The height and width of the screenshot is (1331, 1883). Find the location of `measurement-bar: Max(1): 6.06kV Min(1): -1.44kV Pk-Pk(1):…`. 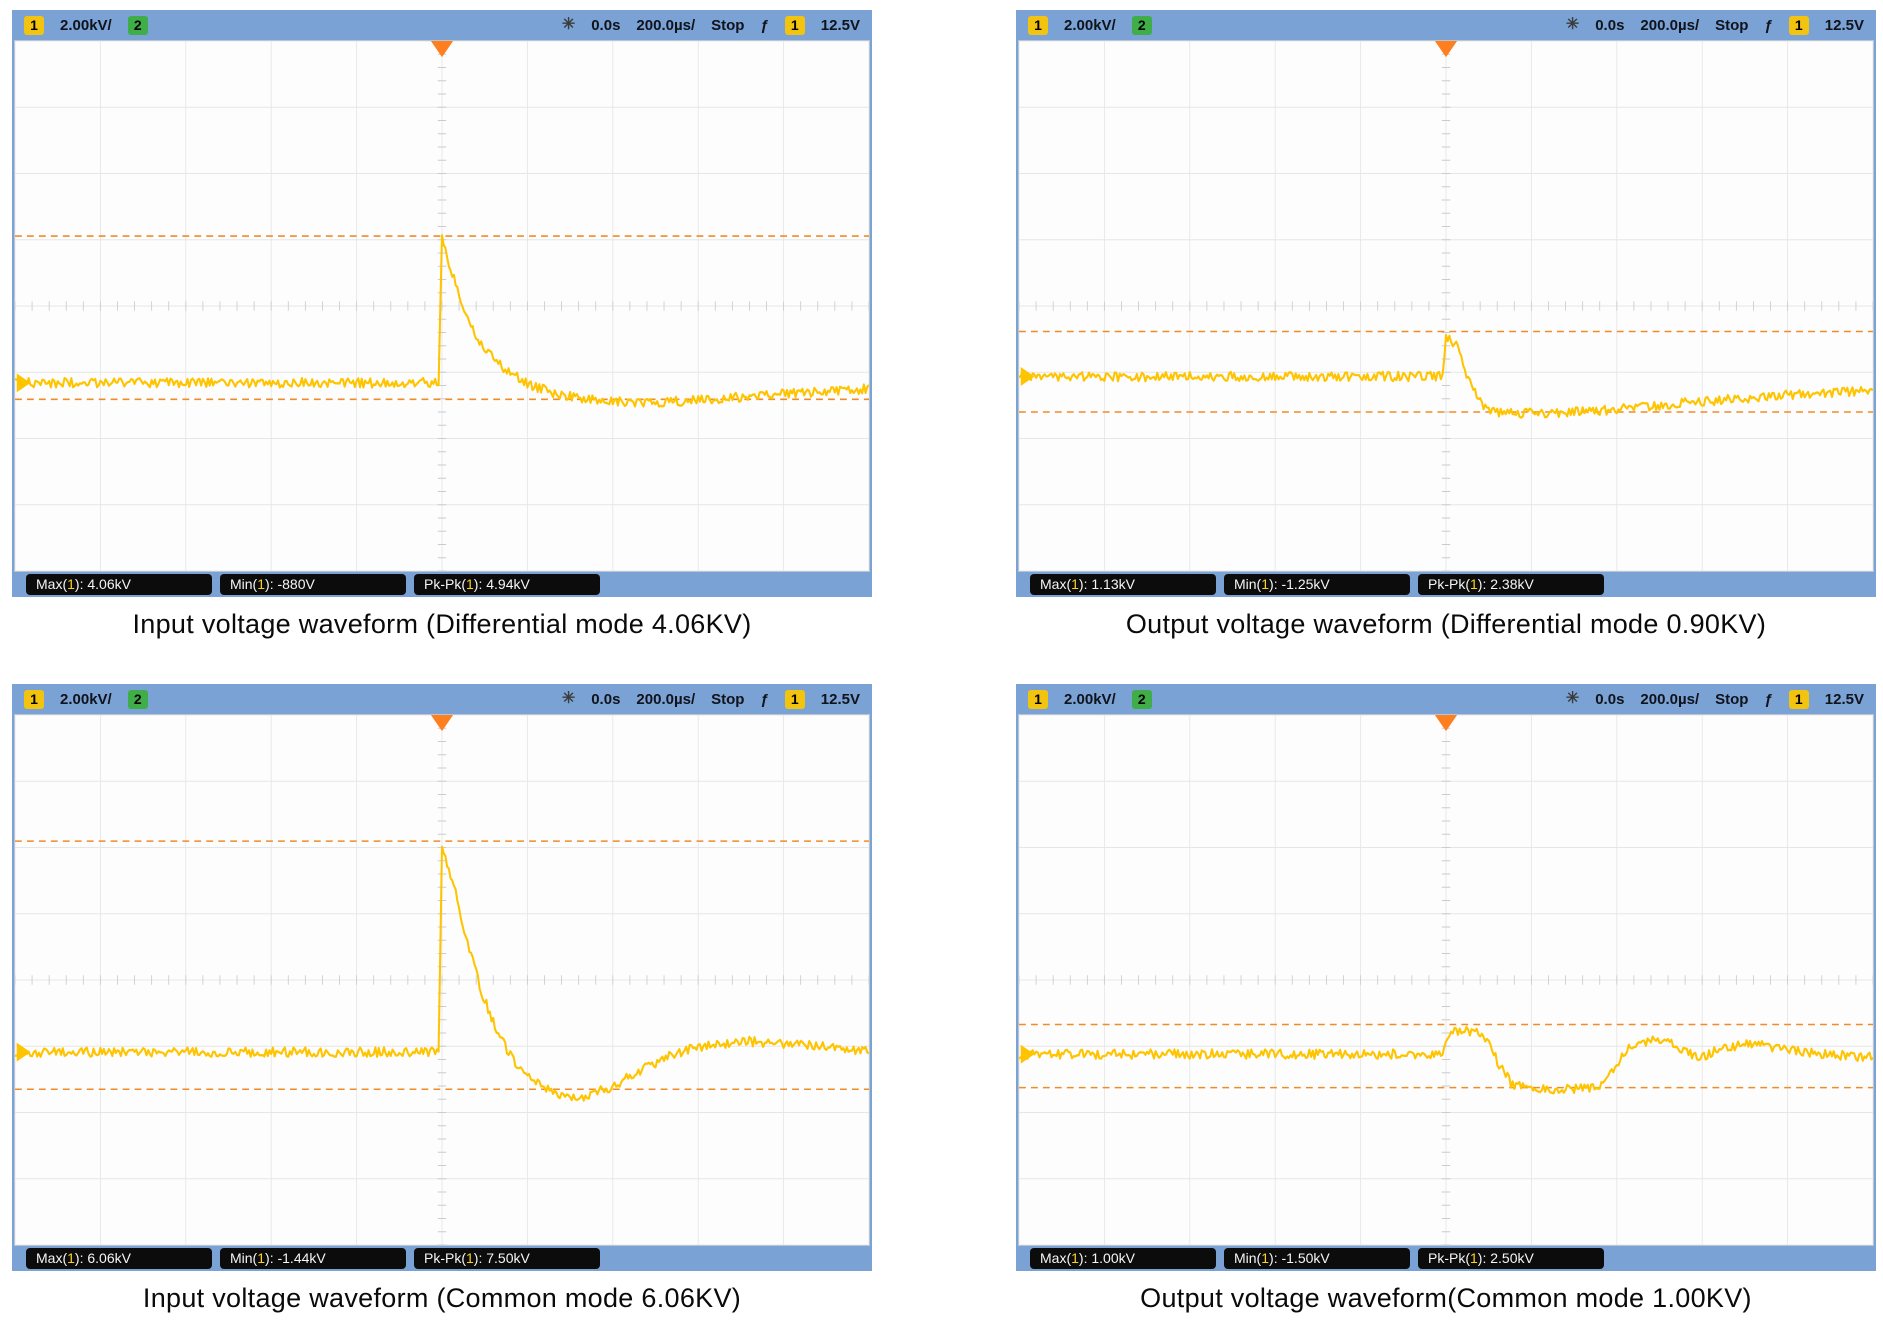

measurement-bar: Max(1): 6.06kV Min(1): -1.44kV Pk-Pk(1):… is located at coordinates (442, 1258).